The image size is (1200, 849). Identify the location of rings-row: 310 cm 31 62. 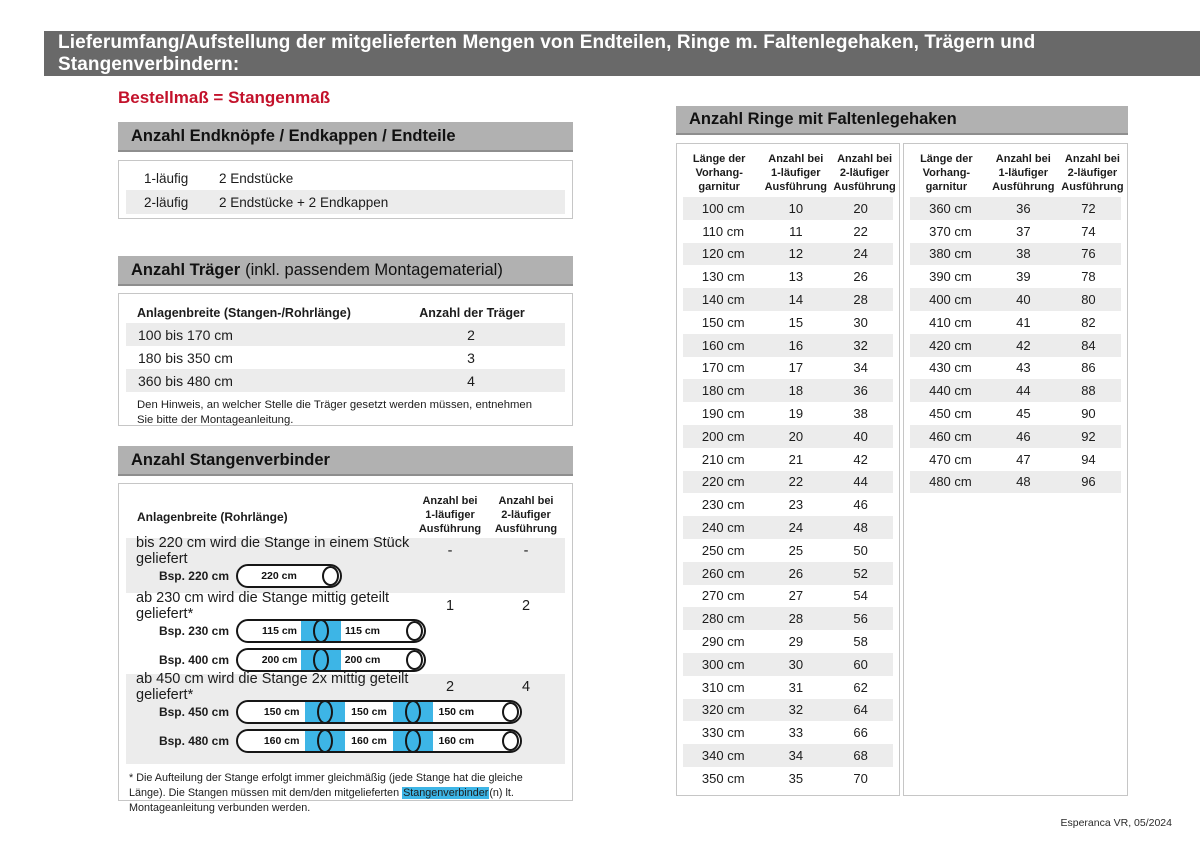
(788, 687).